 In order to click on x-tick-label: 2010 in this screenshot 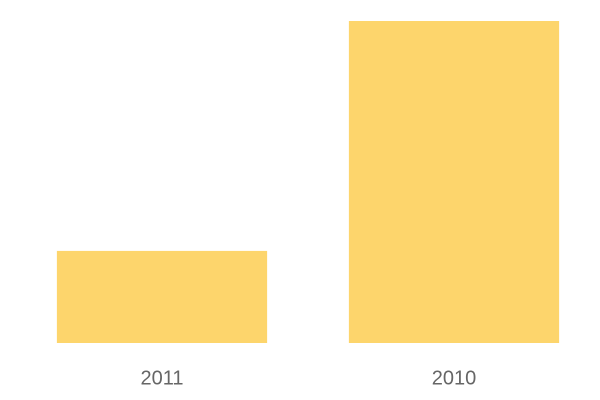, I will do `click(454, 378)`.